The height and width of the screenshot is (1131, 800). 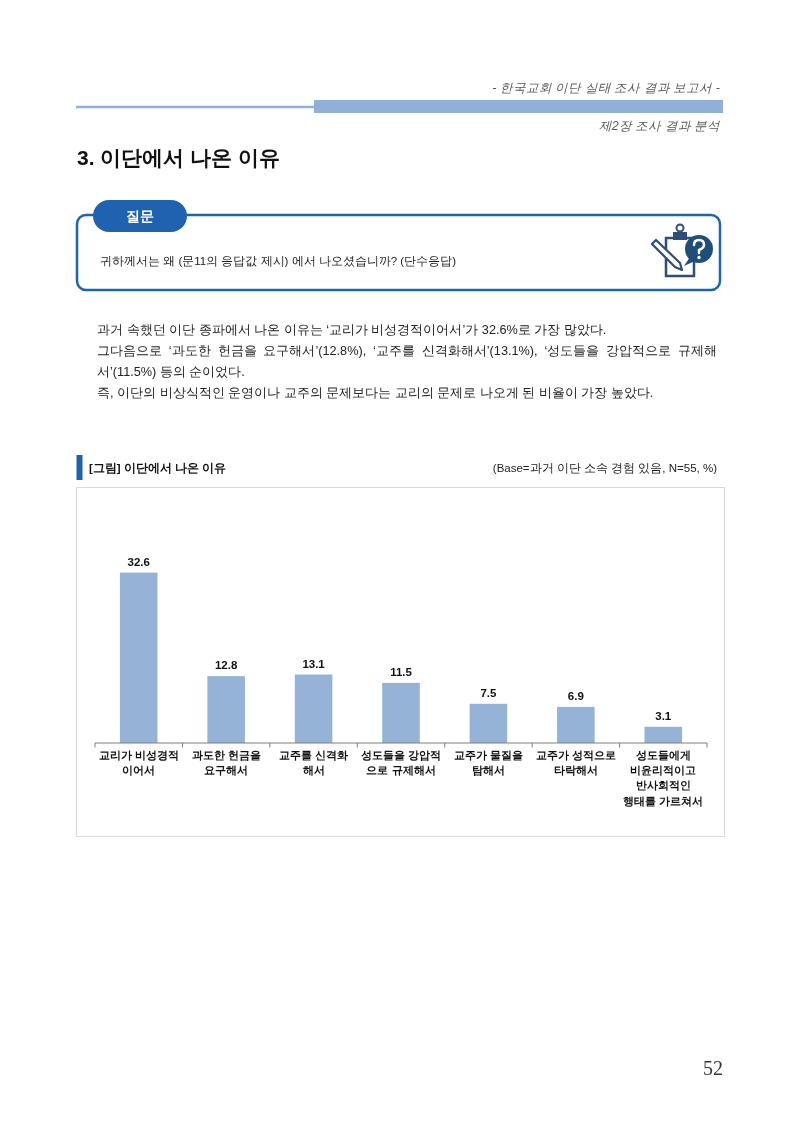 What do you see at coordinates (179, 157) in the screenshot?
I see `text: 3. 이단에서 나온 이유` at bounding box center [179, 157].